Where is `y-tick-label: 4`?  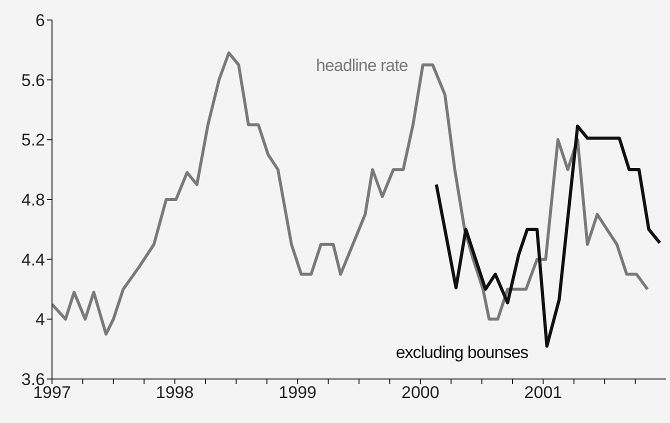 y-tick-label: 4 is located at coordinates (40, 320).